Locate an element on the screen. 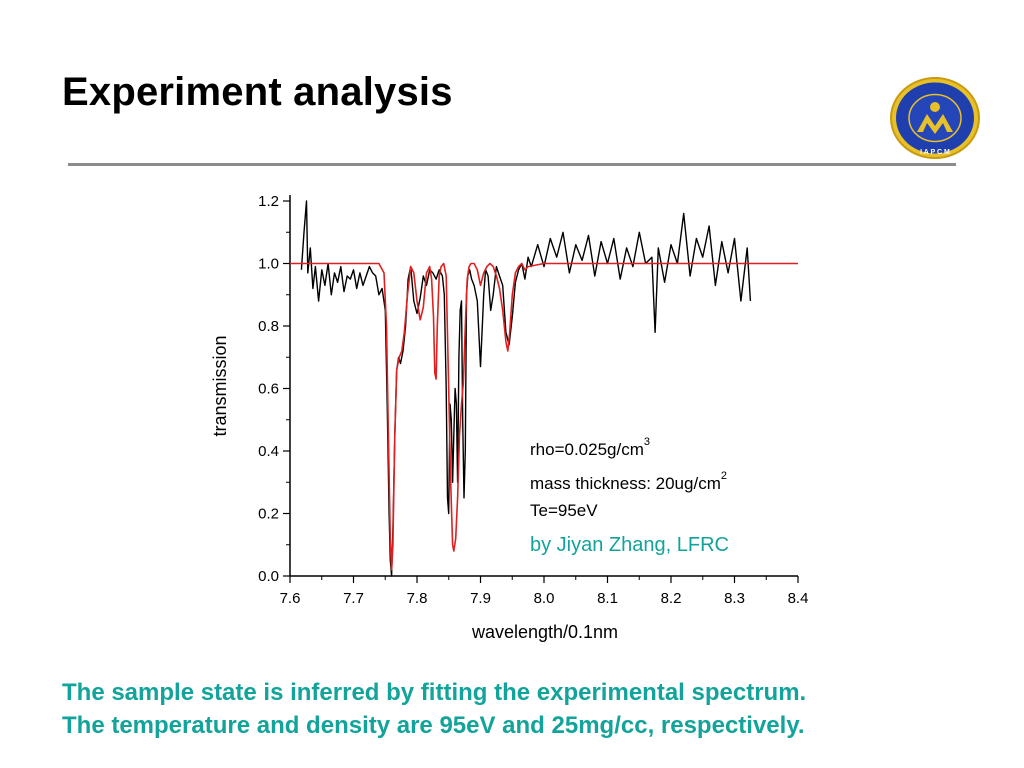 This screenshot has width=1024, height=768. y-axis-label: transmission is located at coordinates (220, 385).